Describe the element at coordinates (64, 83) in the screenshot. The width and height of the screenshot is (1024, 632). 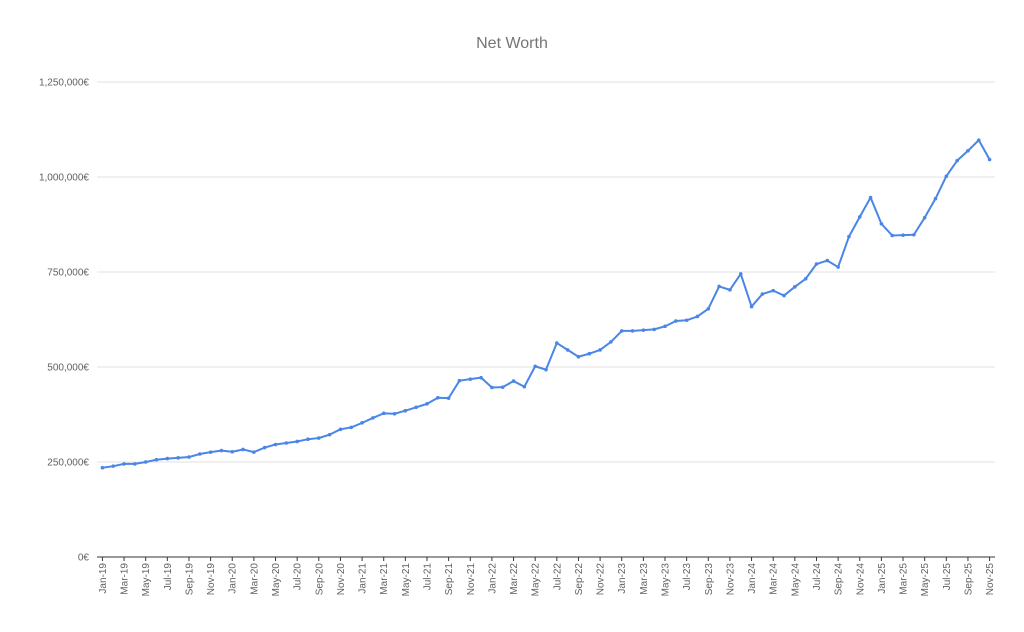
I see `y-tick-label: 1,250,000€` at that location.